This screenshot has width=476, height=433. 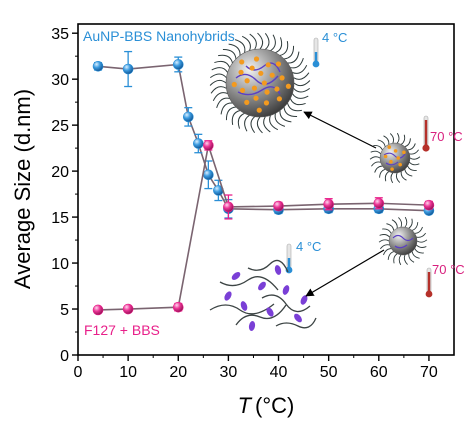 I want to click on temp-label-70c-right: 70 °C, so click(x=446, y=136).